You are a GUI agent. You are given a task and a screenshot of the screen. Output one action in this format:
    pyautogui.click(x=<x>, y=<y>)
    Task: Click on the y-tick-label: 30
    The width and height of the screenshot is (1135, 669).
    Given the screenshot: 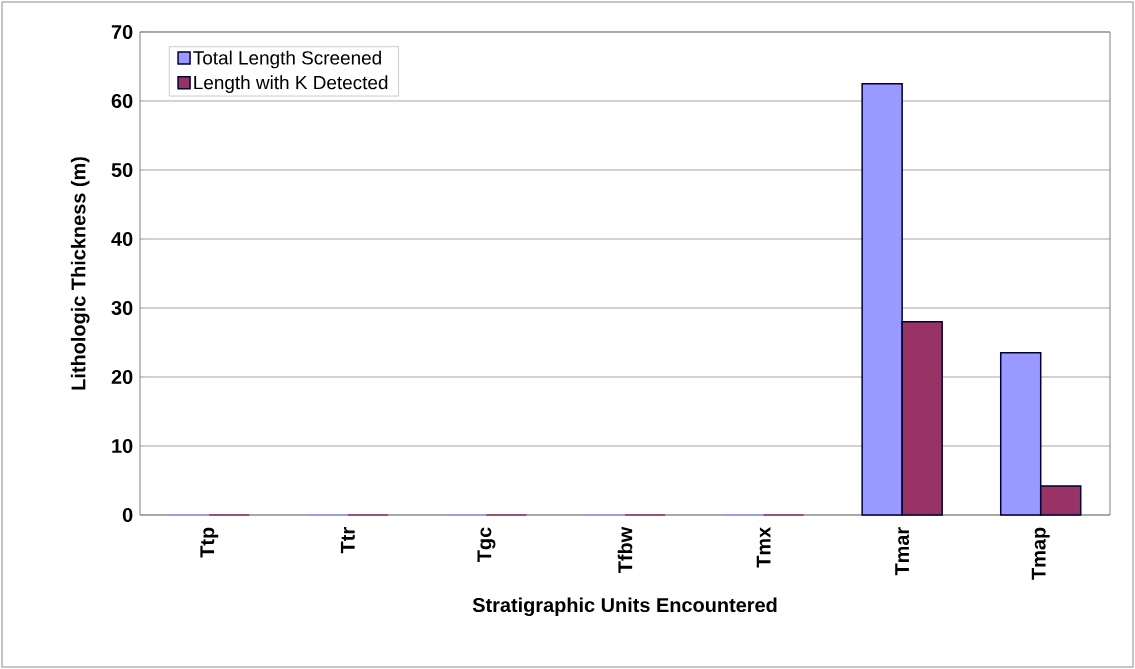 What is the action you would take?
    pyautogui.click(x=122, y=308)
    